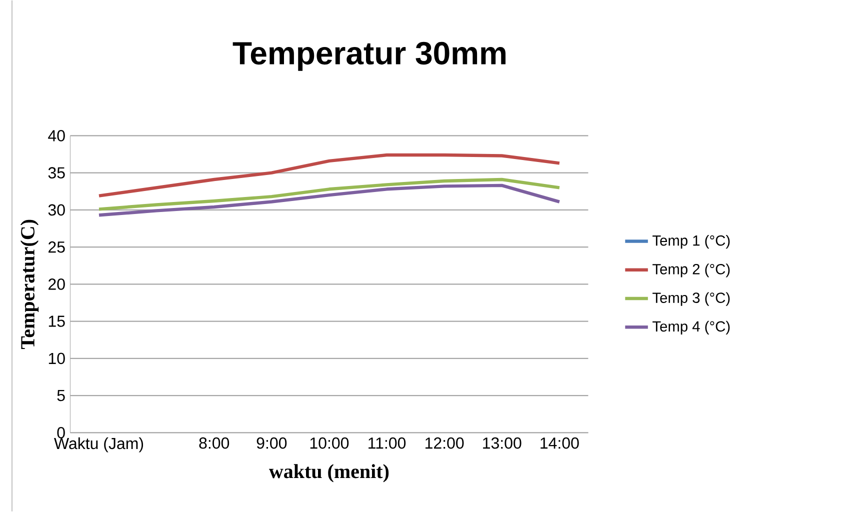 Image resolution: width=841 pixels, height=512 pixels. Describe the element at coordinates (691, 271) in the screenshot. I see `legend-label: Temp 2 (°C)` at that location.